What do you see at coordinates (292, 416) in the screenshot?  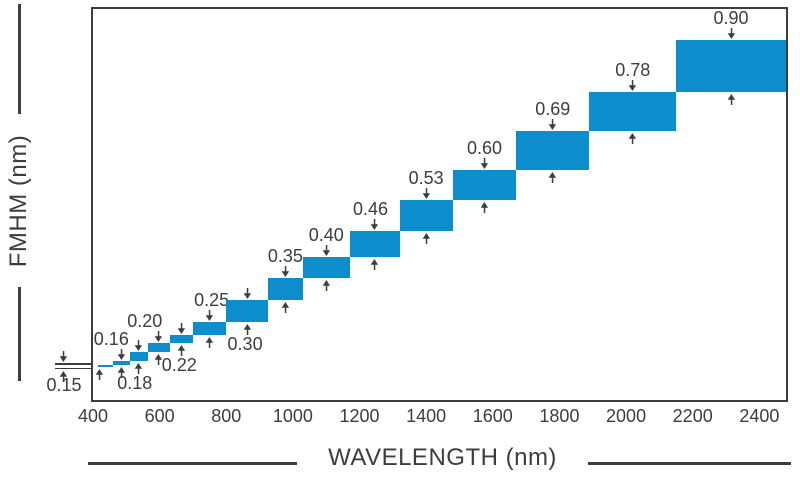 I see `x-tick-label: 1000` at bounding box center [292, 416].